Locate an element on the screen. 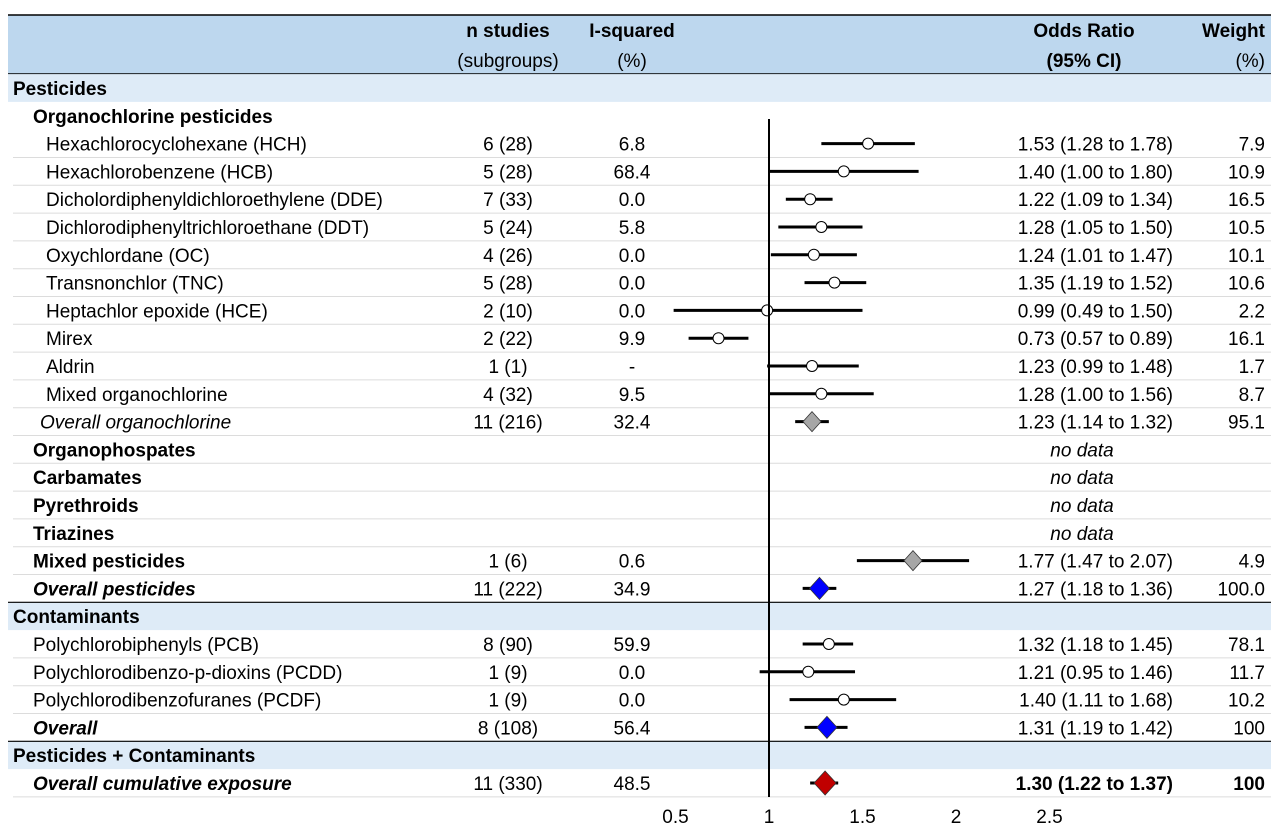  weight-value: 10.9 is located at coordinates (1246, 172).